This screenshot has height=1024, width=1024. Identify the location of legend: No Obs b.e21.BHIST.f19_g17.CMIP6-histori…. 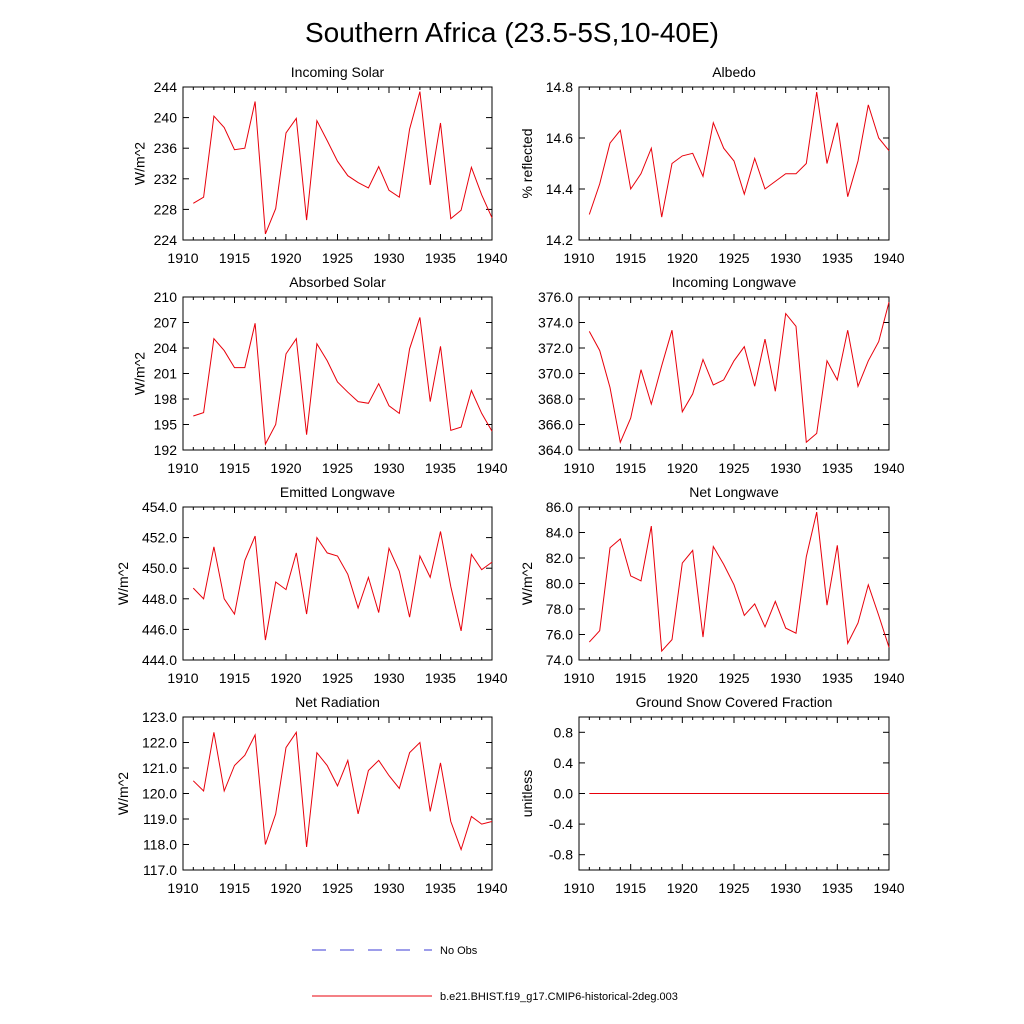
(495, 974).